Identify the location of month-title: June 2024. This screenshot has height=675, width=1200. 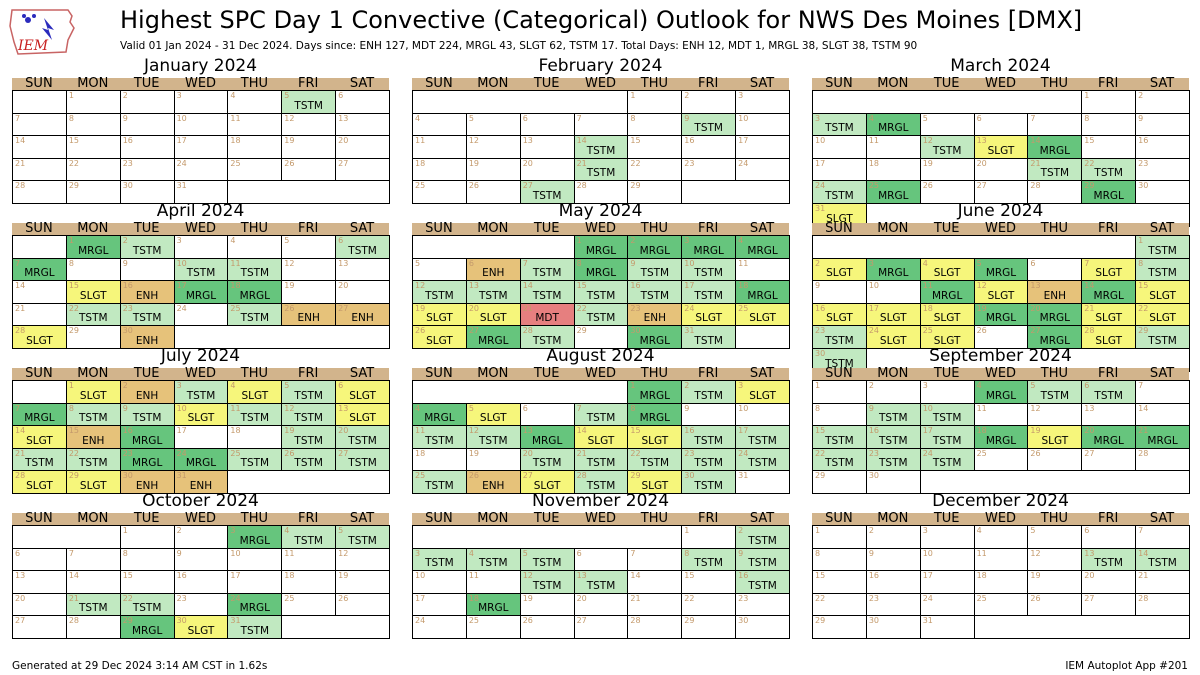
(1000, 211).